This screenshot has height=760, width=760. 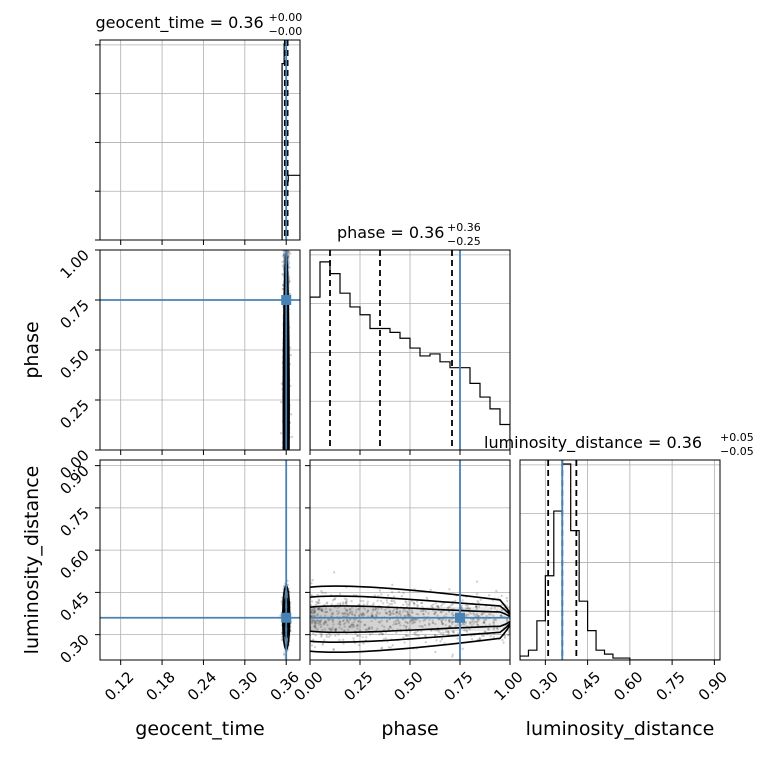 I want to click on x-tick-label: 0.30, so click(x=544, y=686).